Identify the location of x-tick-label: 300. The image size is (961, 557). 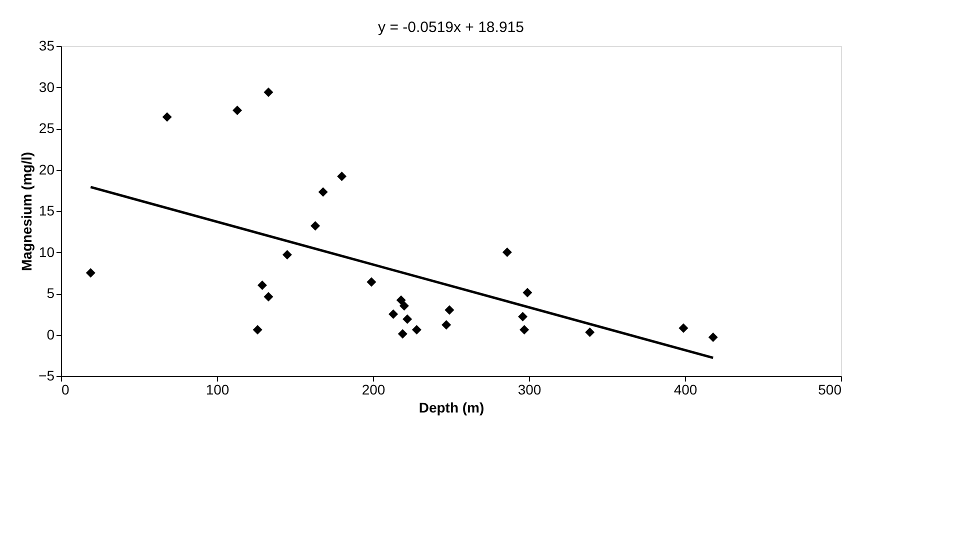
(530, 390).